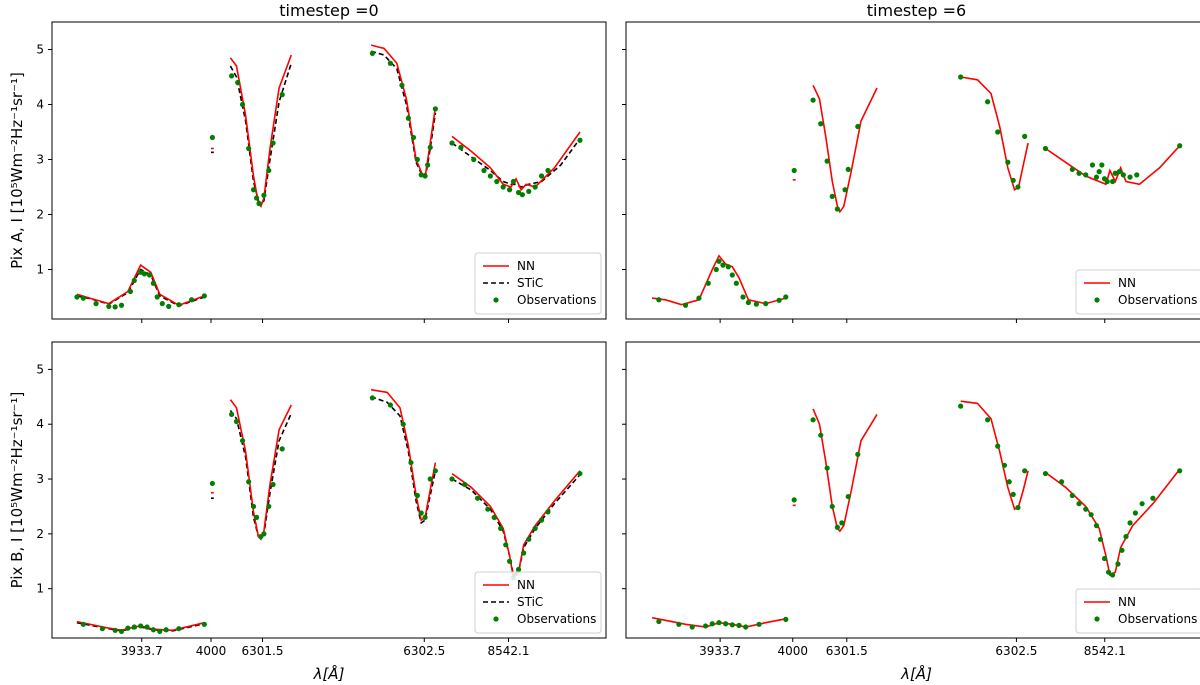  What do you see at coordinates (1157, 619) in the screenshot?
I see `legend-label: Observations` at bounding box center [1157, 619].